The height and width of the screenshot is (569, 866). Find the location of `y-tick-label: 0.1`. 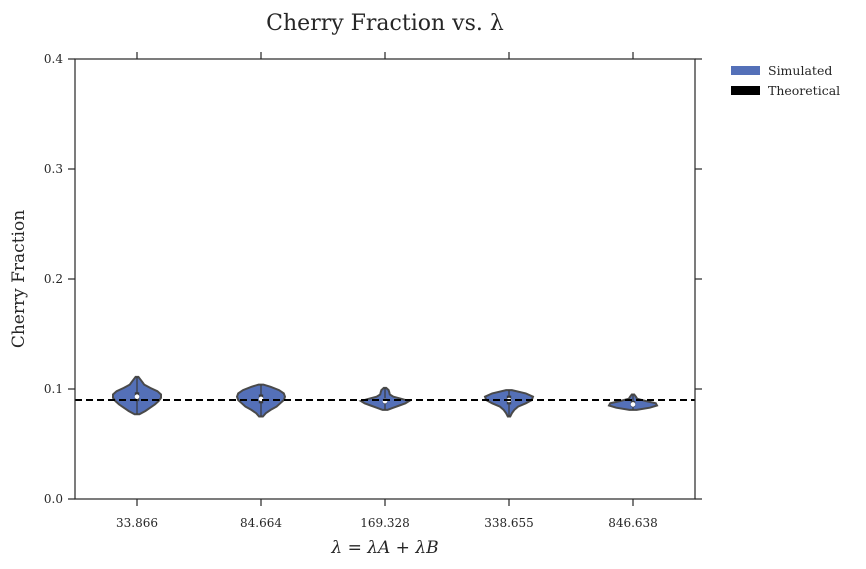

y-tick-label: 0.1 is located at coordinates (53, 389).